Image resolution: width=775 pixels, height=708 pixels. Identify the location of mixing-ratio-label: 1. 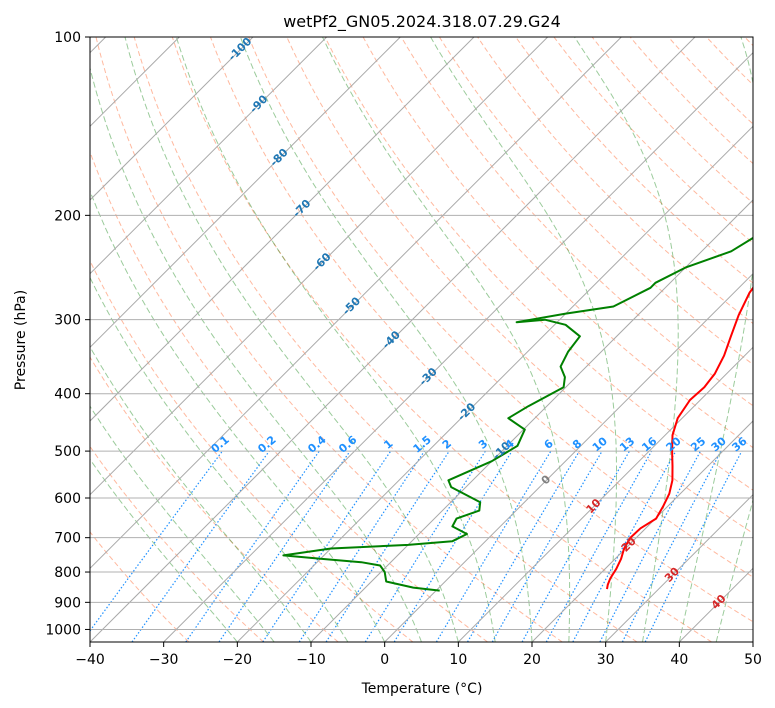
(388, 444).